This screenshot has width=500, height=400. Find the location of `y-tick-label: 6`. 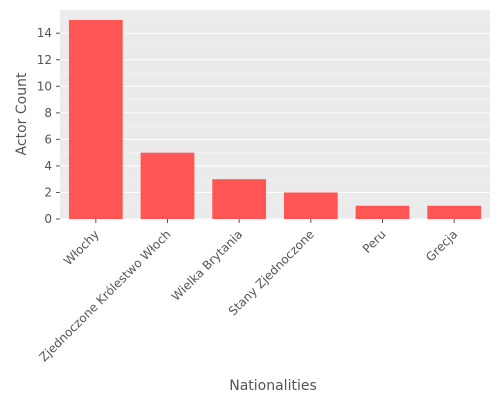

y-tick-label: 6 is located at coordinates (48, 139).